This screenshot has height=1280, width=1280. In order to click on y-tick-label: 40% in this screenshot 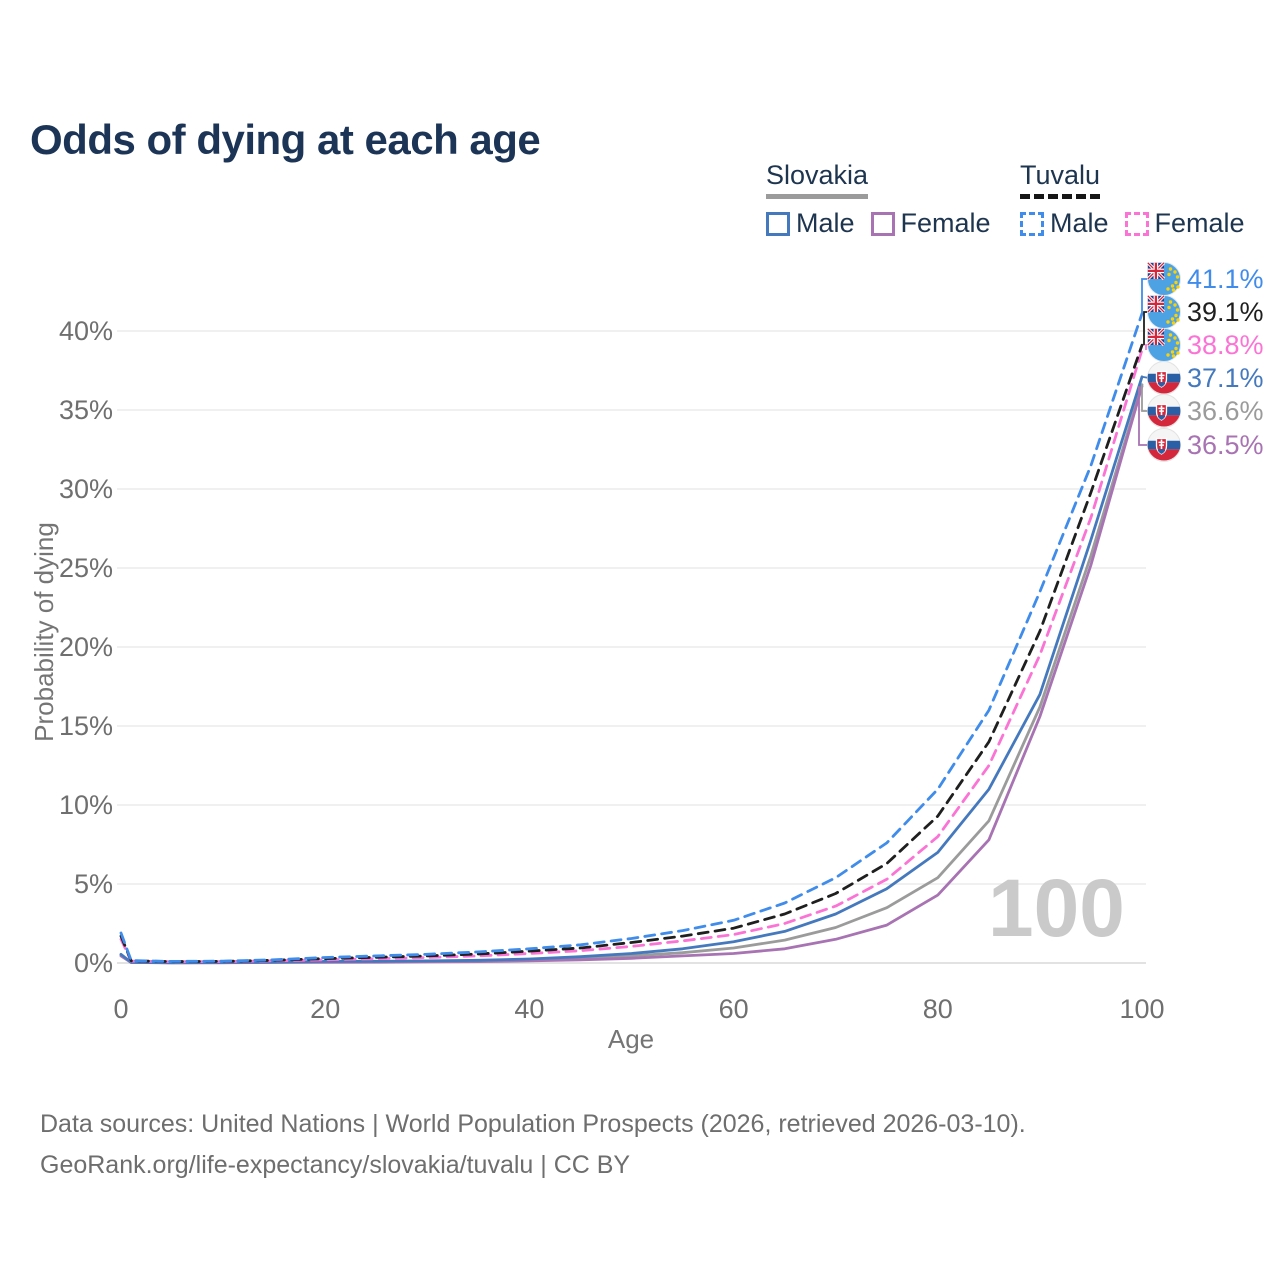, I will do `click(86, 331)`.